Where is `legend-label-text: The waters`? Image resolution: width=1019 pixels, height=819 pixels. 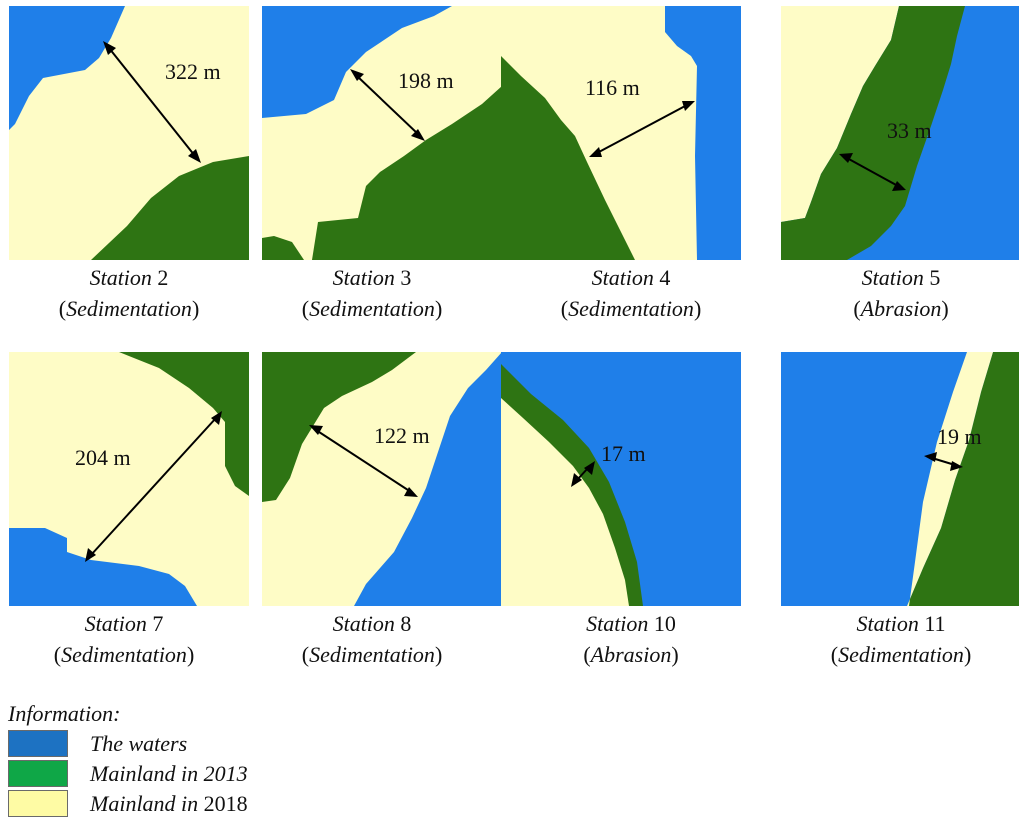
legend-label-text: The waters is located at coordinates (139, 743).